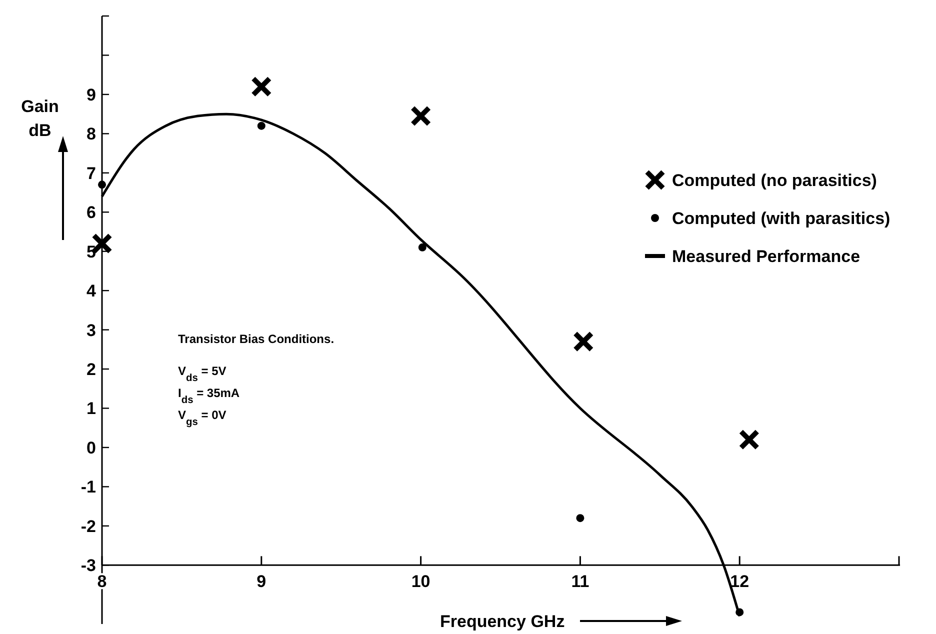 Image resolution: width=936 pixels, height=634 pixels. Describe the element at coordinates (580, 582) in the screenshot. I see `x-tick-label: 11` at that location.